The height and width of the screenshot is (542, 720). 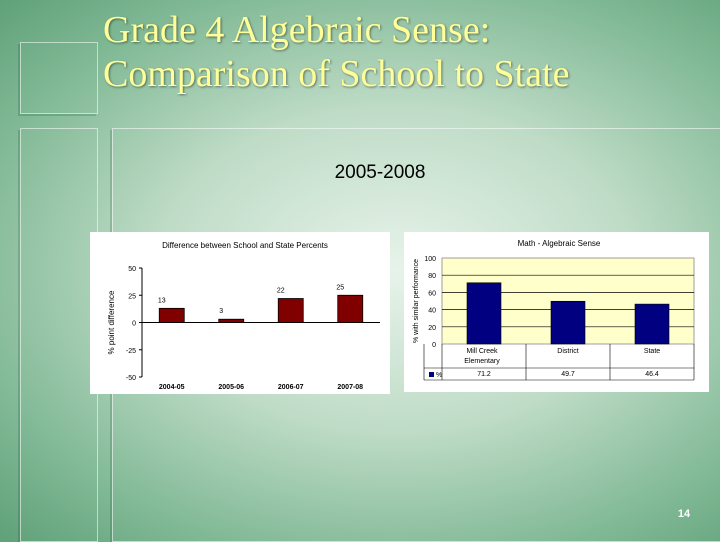 I want to click on y-axis-label: % with similar performance, so click(x=416, y=301).